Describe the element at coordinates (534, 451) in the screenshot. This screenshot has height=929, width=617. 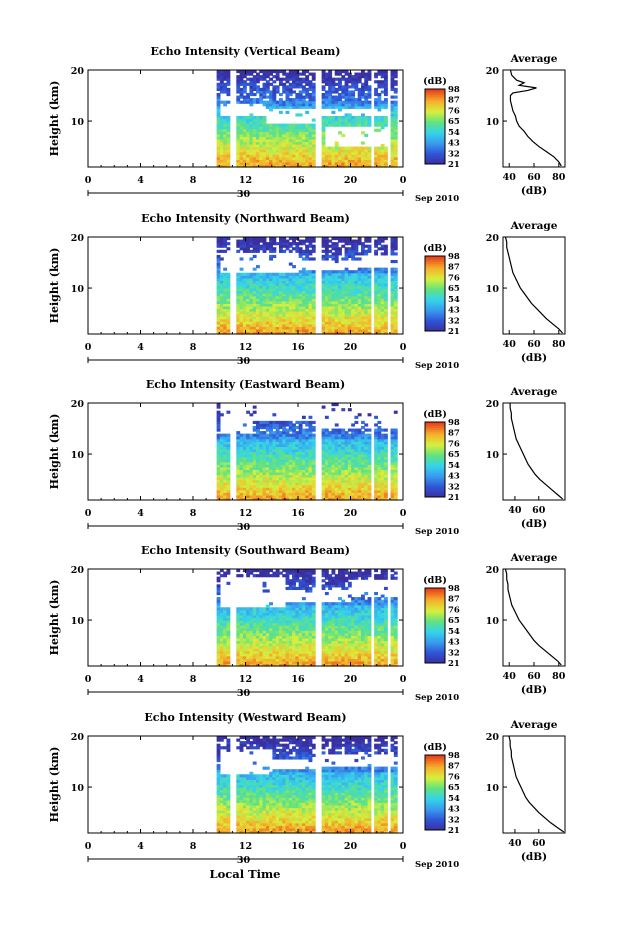
I see `average-frame` at that location.